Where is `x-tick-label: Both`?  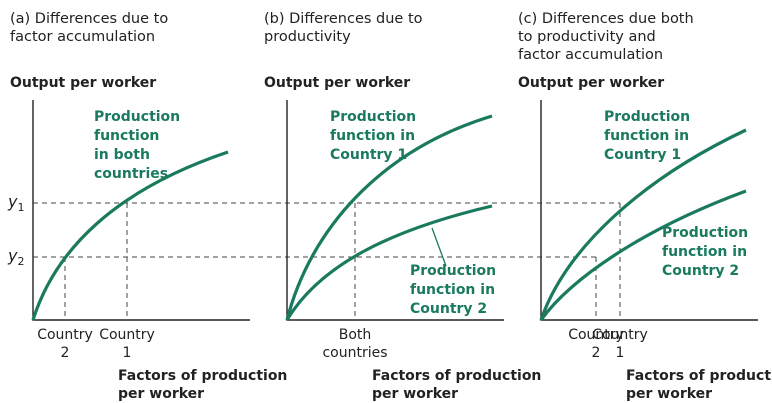 x-tick-label: Both is located at coordinates (355, 335).